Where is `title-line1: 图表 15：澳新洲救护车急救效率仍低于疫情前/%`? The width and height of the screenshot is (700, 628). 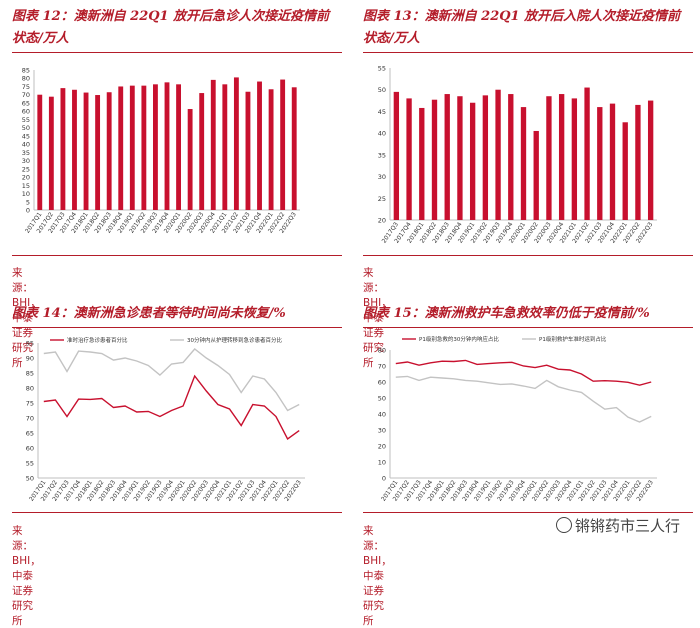 title-line1: 图表 15：澳新洲救护车急救效率仍低于疫情前/% is located at coordinates (506, 313).